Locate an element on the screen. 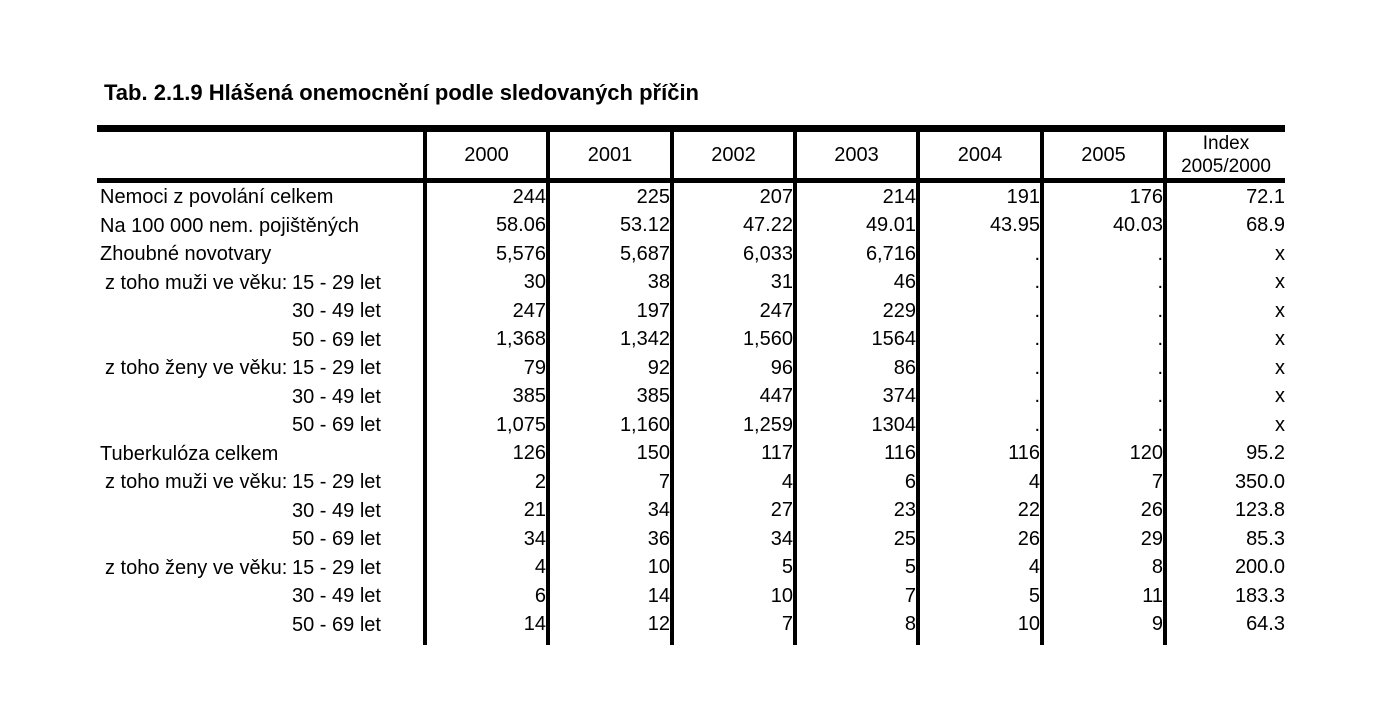  cell-2002: 247 is located at coordinates (734, 311).